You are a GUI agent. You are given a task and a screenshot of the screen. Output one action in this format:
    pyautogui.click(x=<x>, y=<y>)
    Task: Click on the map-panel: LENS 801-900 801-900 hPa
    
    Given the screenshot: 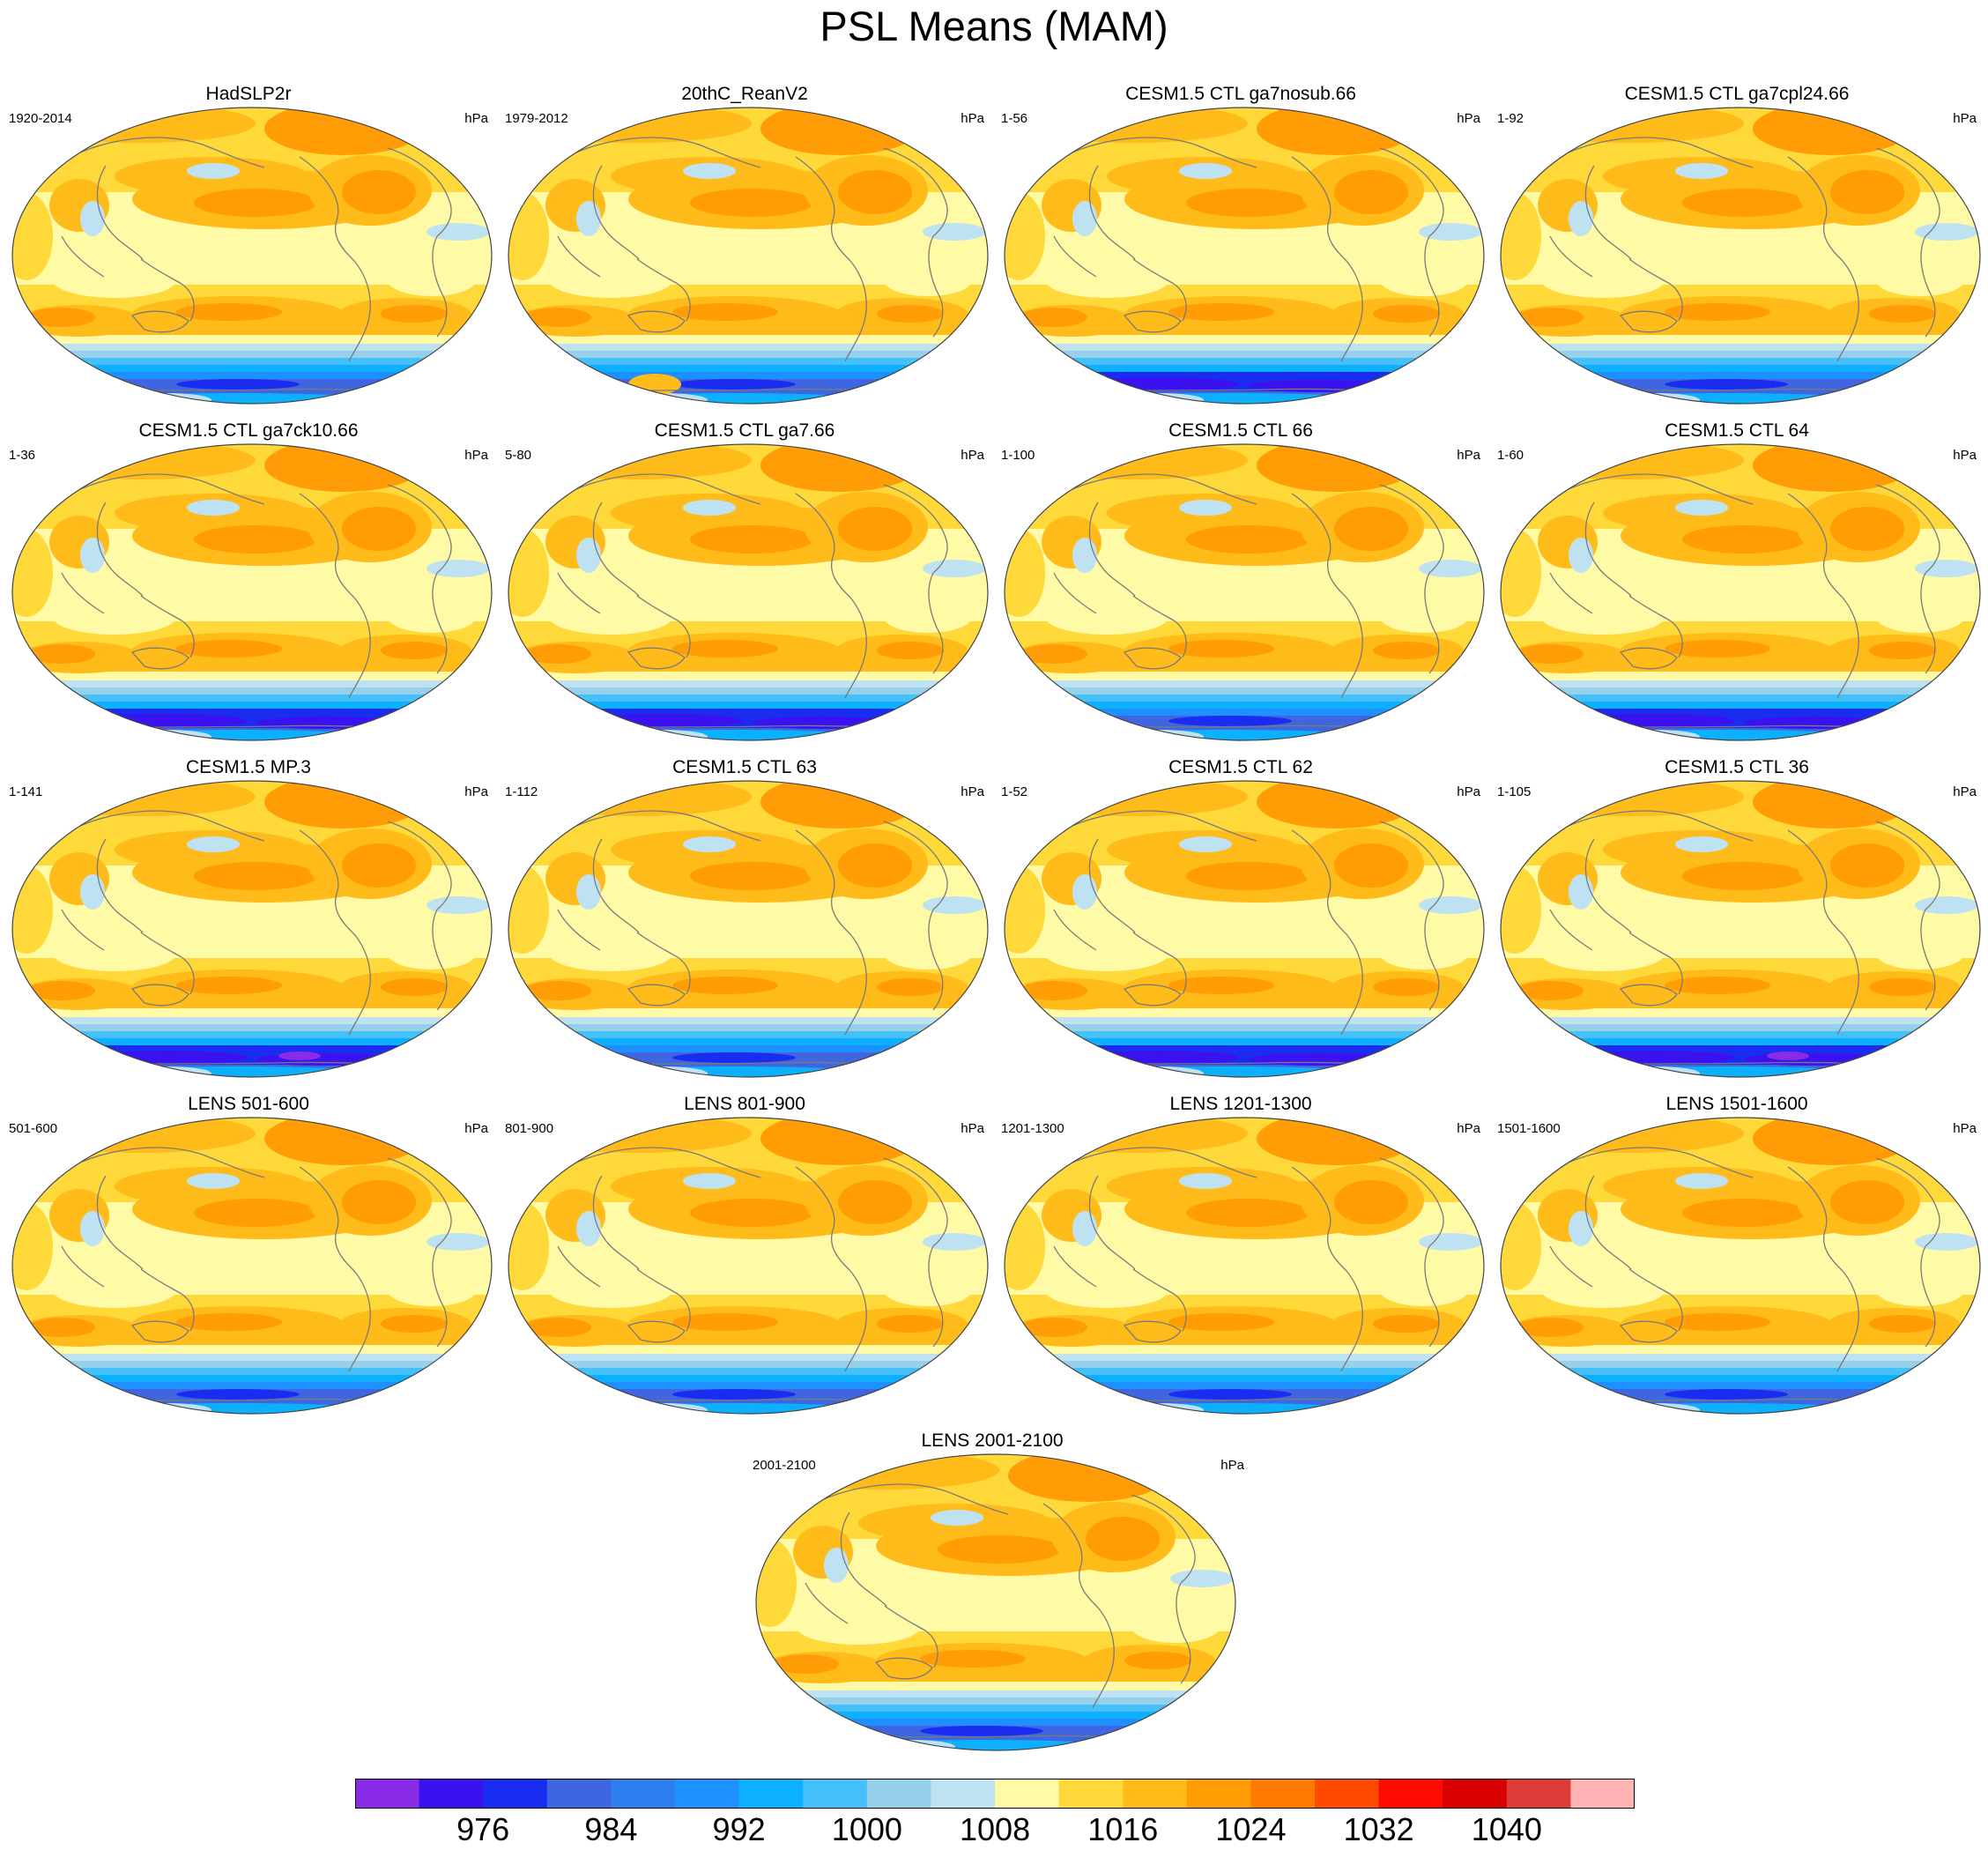 What is the action you would take?
    pyautogui.click(x=744, y=1262)
    